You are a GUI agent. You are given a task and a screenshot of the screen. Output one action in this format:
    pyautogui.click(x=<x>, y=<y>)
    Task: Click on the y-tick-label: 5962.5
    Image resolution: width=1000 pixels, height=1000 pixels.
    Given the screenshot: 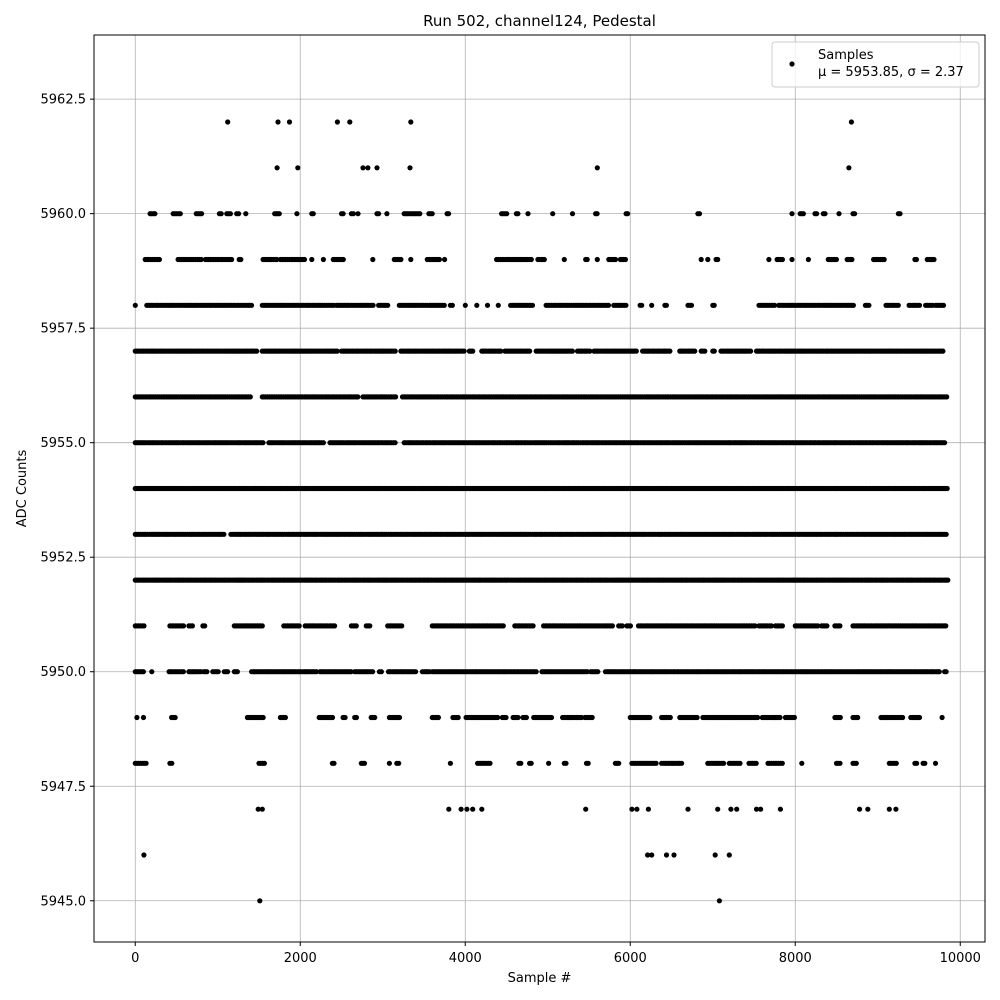 What is the action you would take?
    pyautogui.click(x=64, y=100)
    